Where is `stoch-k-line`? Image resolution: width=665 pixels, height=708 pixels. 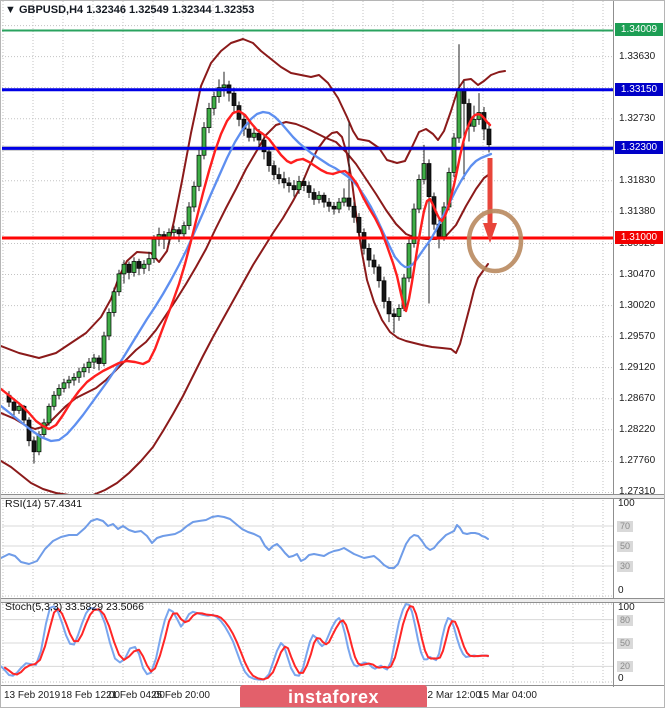 stoch-k-line is located at coordinates (245, 642).